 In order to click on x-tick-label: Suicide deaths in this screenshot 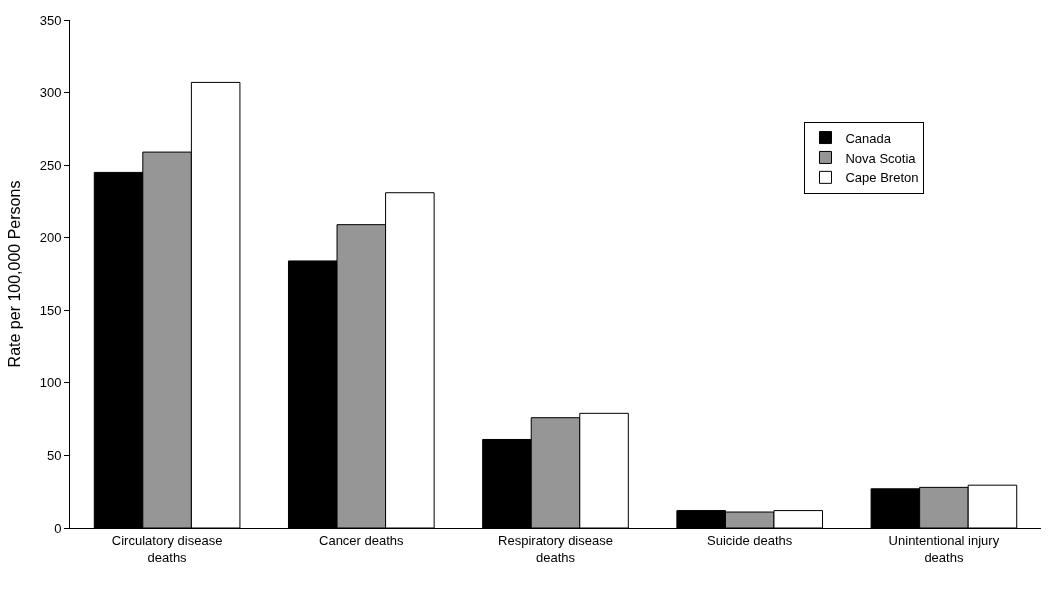, I will do `click(750, 540)`.